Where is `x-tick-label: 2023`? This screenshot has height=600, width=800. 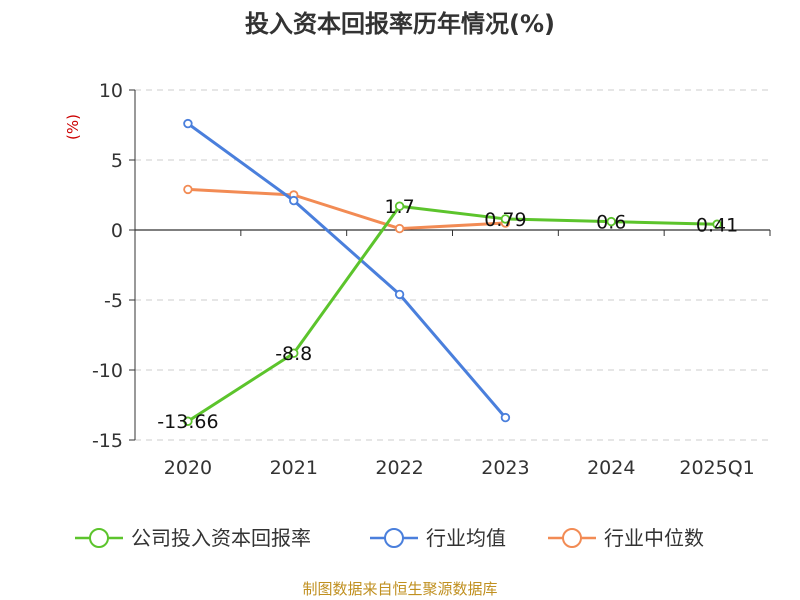
x-tick-label: 2023 is located at coordinates (505, 468).